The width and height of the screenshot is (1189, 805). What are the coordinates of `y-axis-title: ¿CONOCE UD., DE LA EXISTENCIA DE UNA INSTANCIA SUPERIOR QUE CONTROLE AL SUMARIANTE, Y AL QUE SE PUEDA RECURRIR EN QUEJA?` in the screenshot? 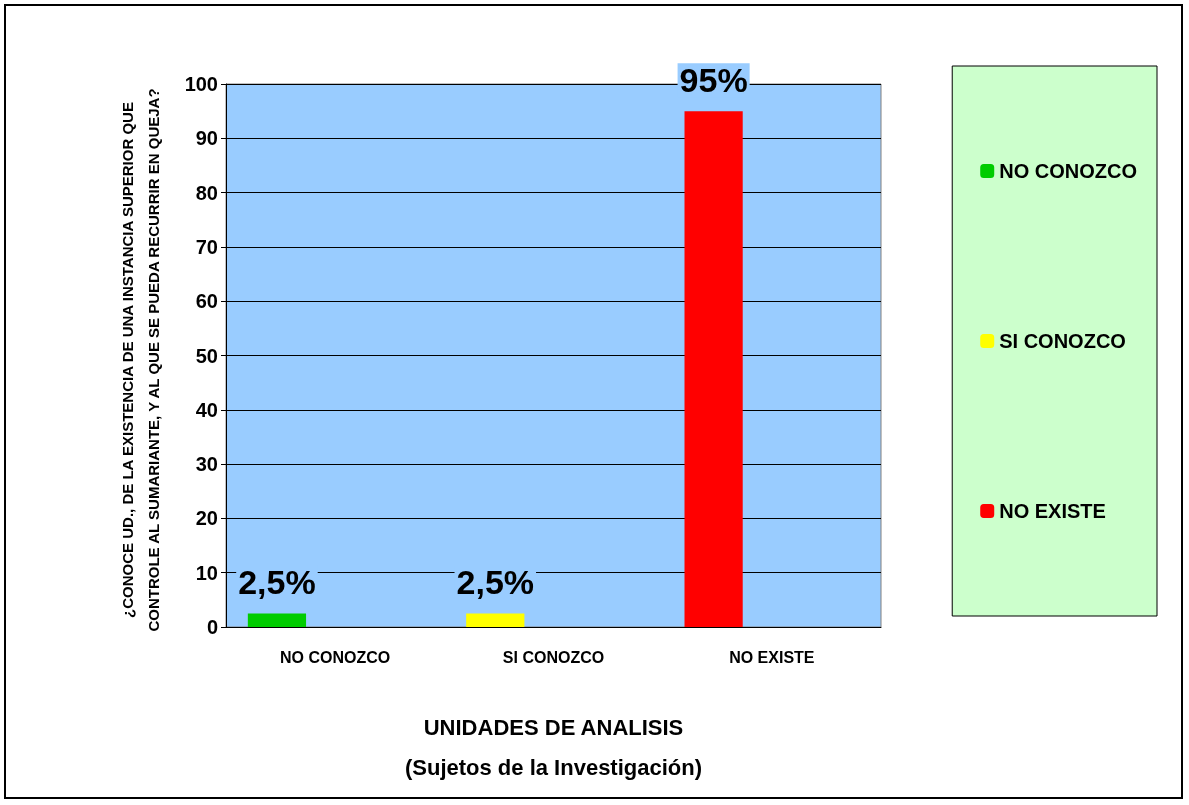 It's located at (140, 360).